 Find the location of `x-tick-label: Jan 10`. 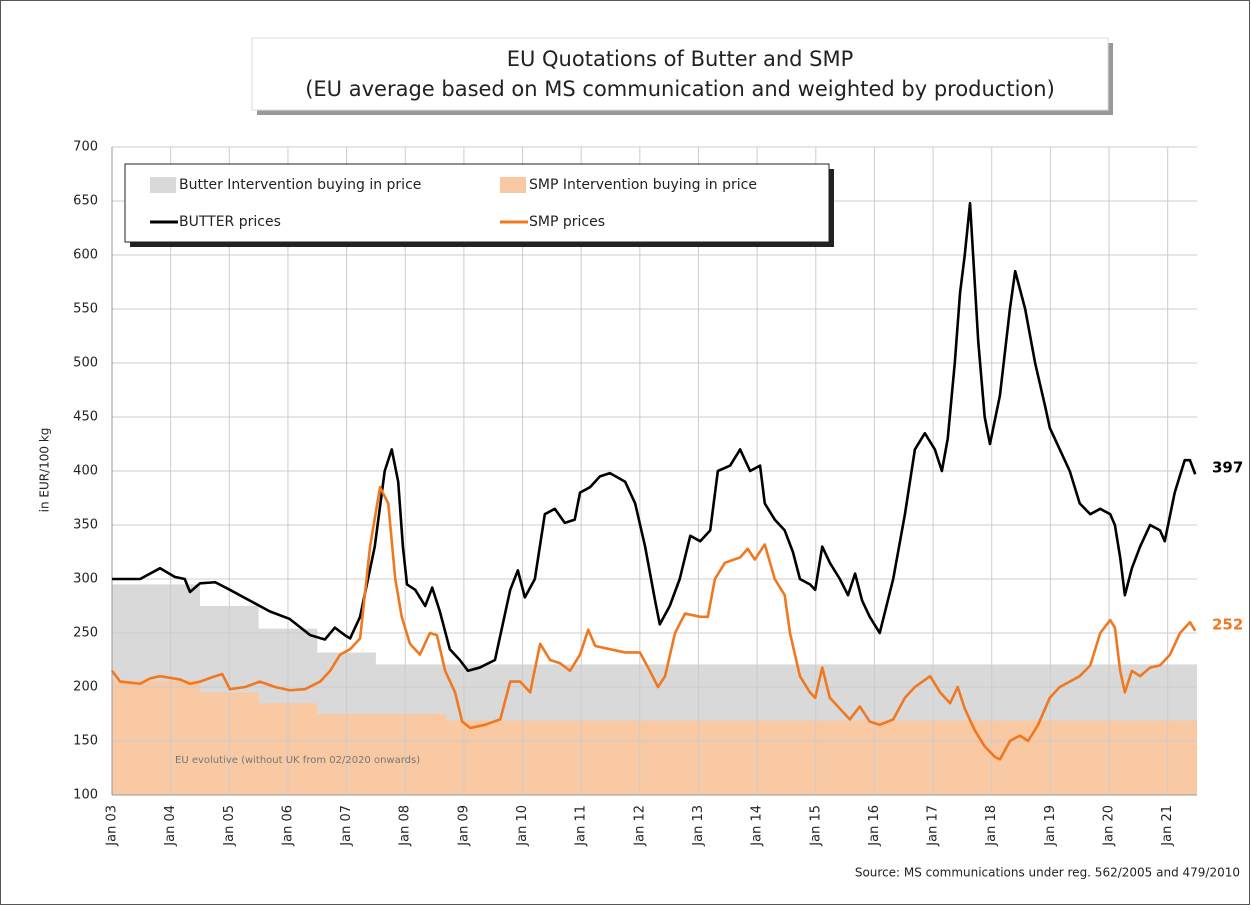

x-tick-label: Jan 10 is located at coordinates (522, 826).